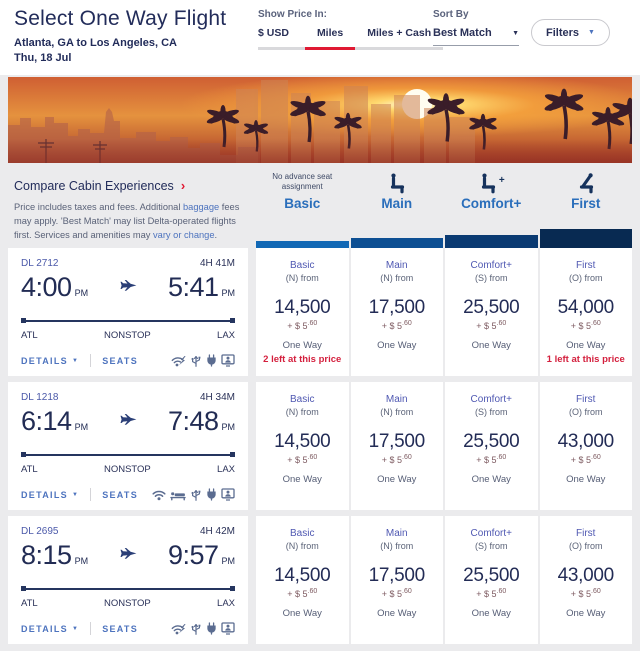 This screenshot has width=640, height=651. I want to click on amenity-icons, so click(203, 628).